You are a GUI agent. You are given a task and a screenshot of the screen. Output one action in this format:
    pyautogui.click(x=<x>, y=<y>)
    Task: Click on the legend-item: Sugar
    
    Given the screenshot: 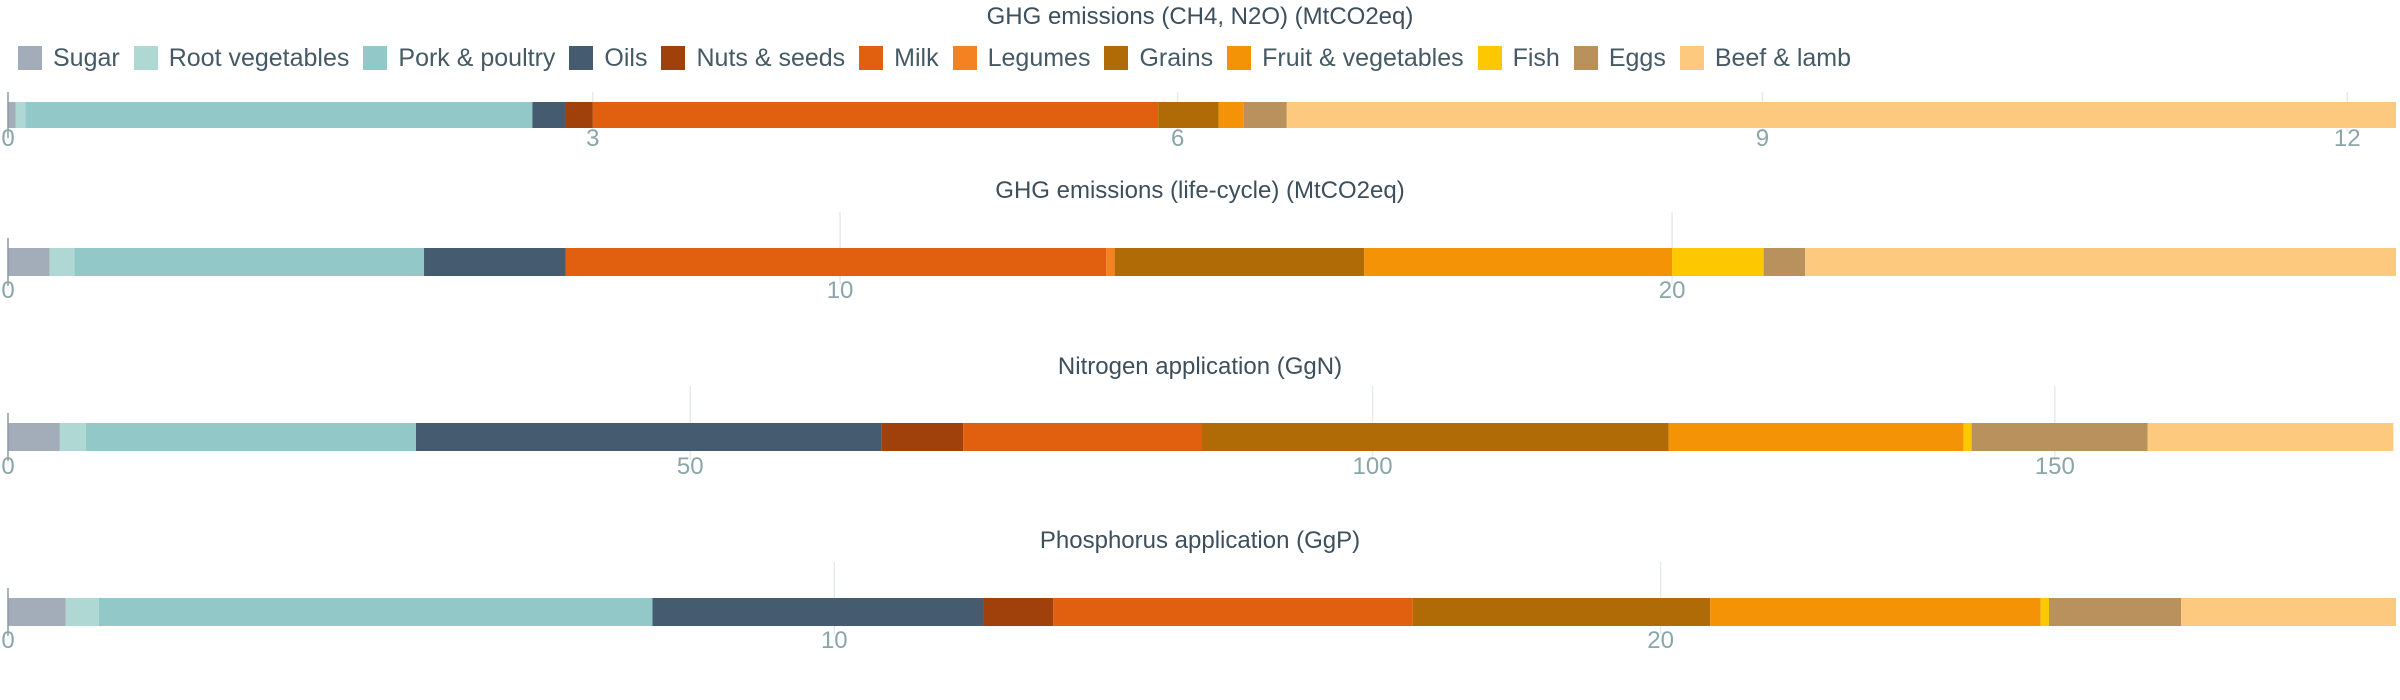 What is the action you would take?
    pyautogui.click(x=69, y=58)
    